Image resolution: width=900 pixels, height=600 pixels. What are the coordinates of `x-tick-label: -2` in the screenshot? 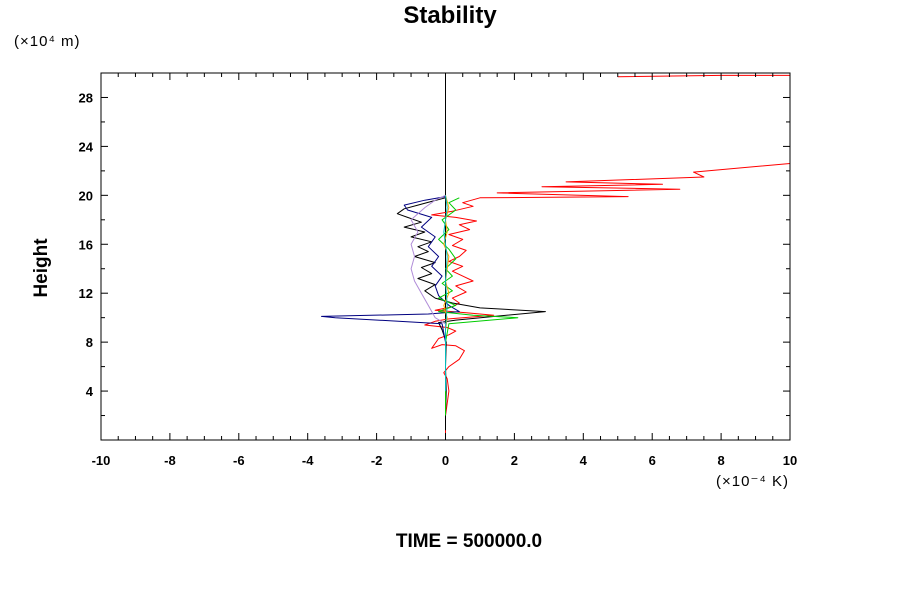 It's located at (377, 460).